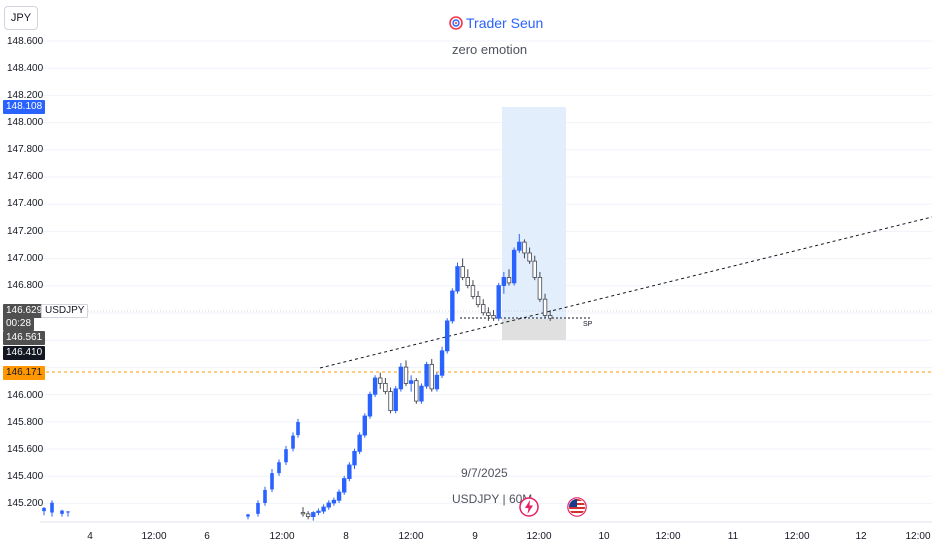 Image resolution: width=932 pixels, height=550 pixels. Describe the element at coordinates (534, 213) in the screenshot. I see `position-target-zone` at that location.